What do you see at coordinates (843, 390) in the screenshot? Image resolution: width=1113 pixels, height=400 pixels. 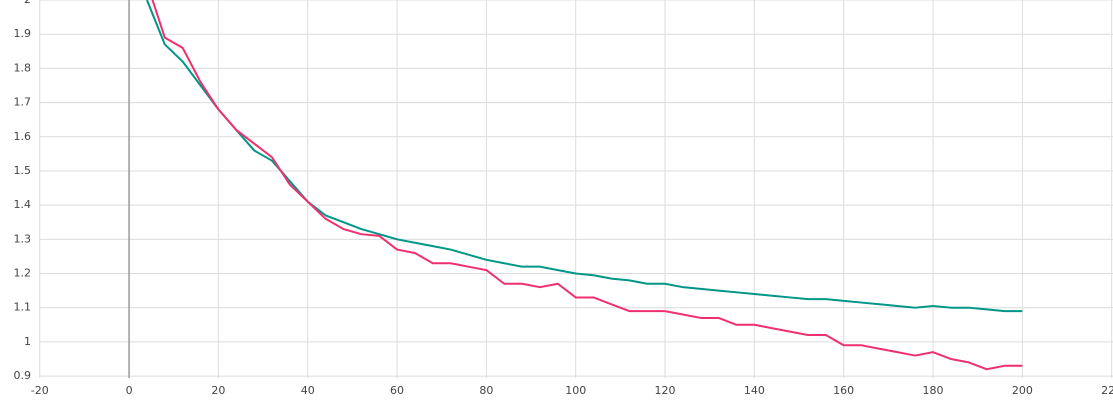 I see `x-tick-label: 160` at bounding box center [843, 390].